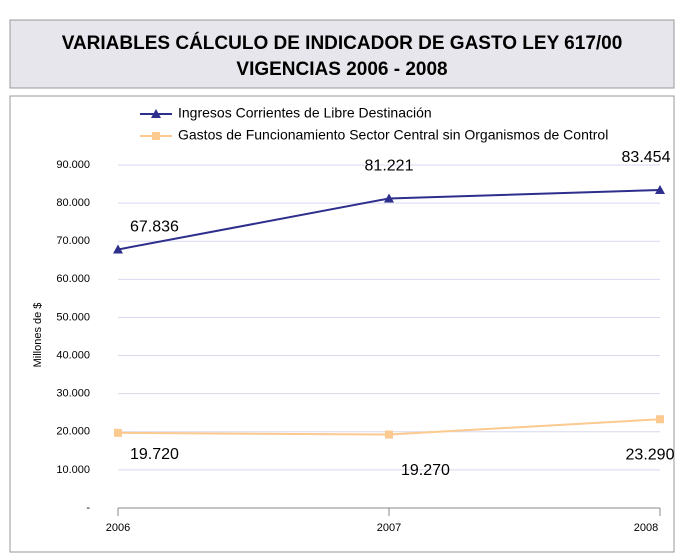 The height and width of the screenshot is (560, 684). I want to click on y-tick-label: 70.000, so click(73, 241).